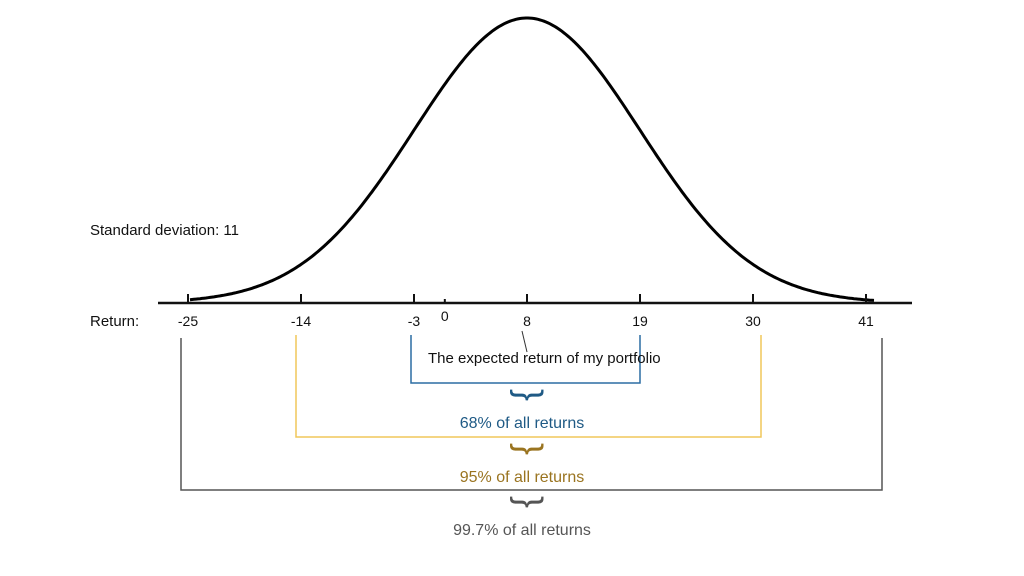 The width and height of the screenshot is (1024, 576). I want to click on tick-label: 41, so click(866, 321).